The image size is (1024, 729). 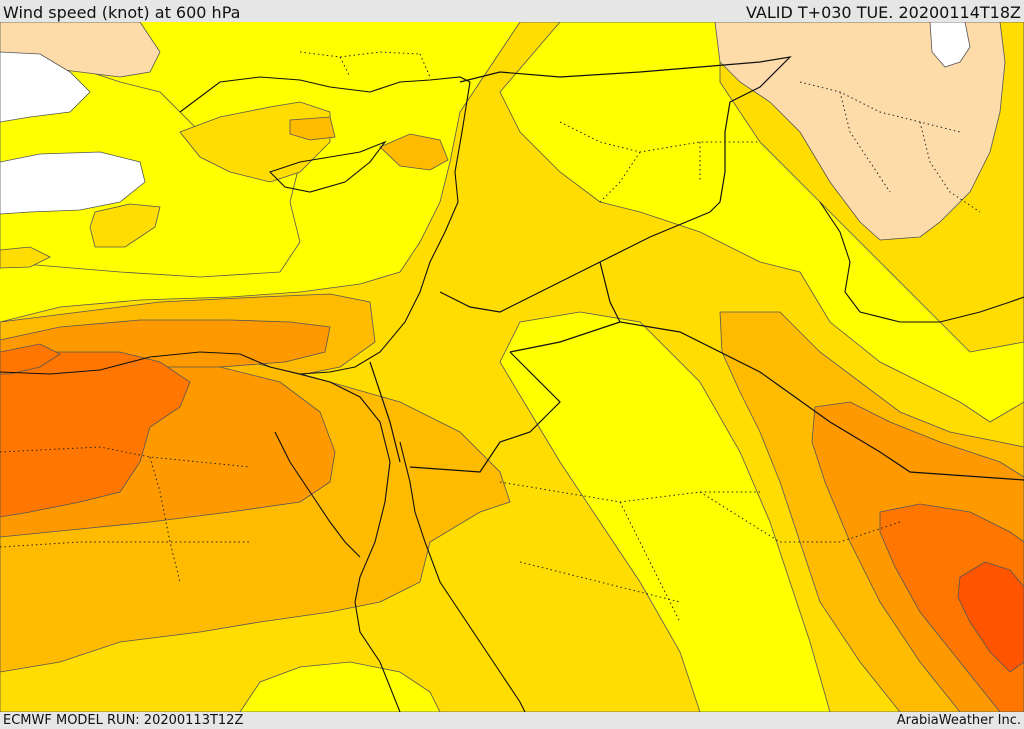 I want to click on band-yellow-sw, so click(x=340, y=686).